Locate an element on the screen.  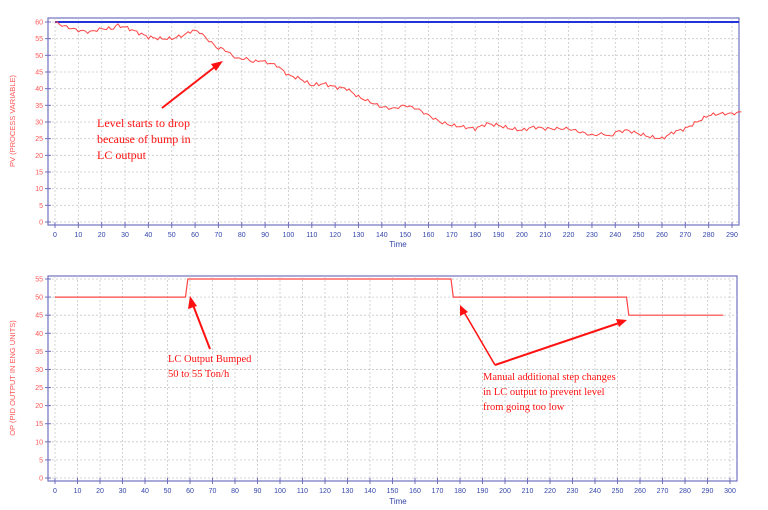
x-tick-label: 150 is located at coordinates (393, 491).